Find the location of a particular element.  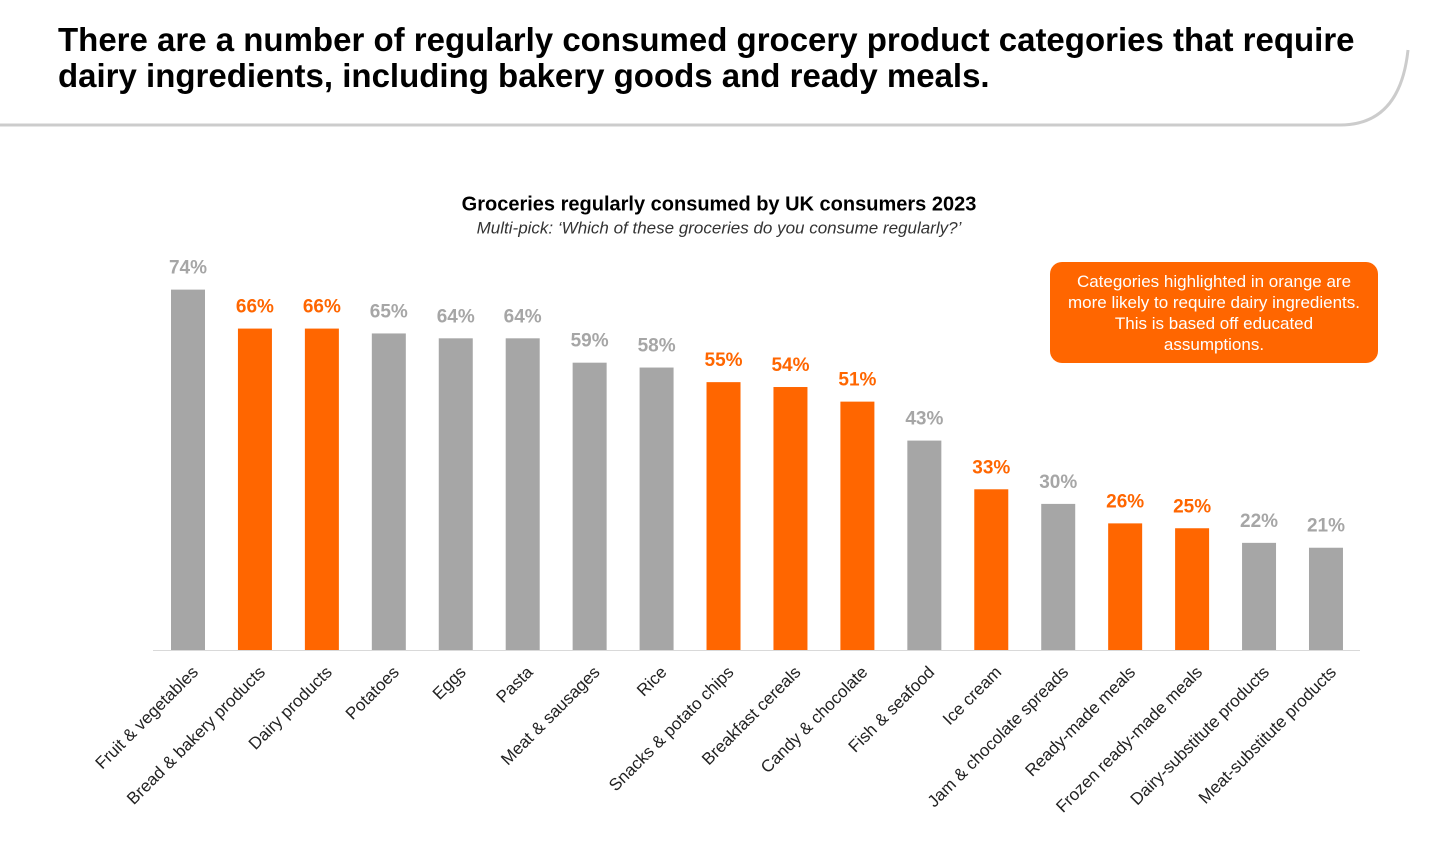

value-label: 65% is located at coordinates (389, 311).